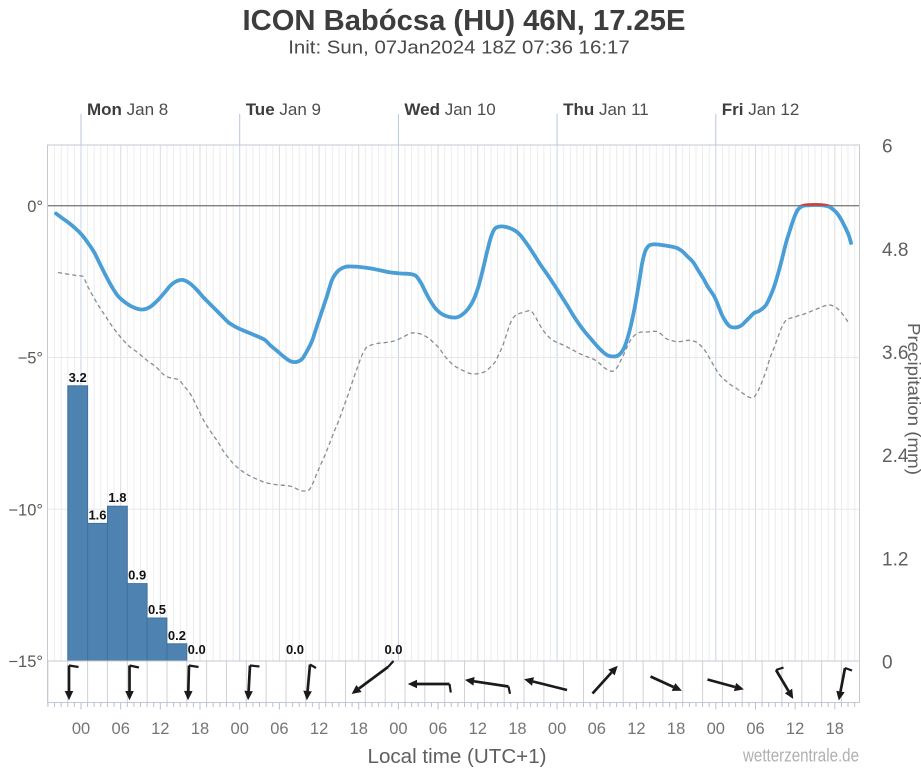 Image resolution: width=921 pixels, height=768 pixels. What do you see at coordinates (895, 559) in the screenshot?
I see `svg-text: 1.2` at bounding box center [895, 559].